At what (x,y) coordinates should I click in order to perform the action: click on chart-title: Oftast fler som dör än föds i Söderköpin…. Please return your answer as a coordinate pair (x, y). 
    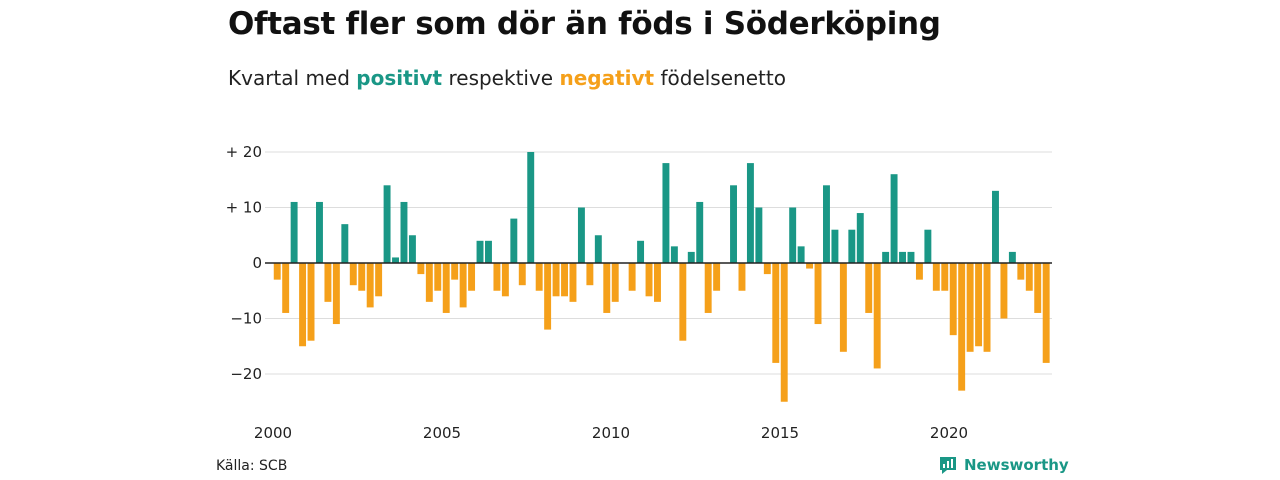
    Looking at the image, I should click on (584, 24).